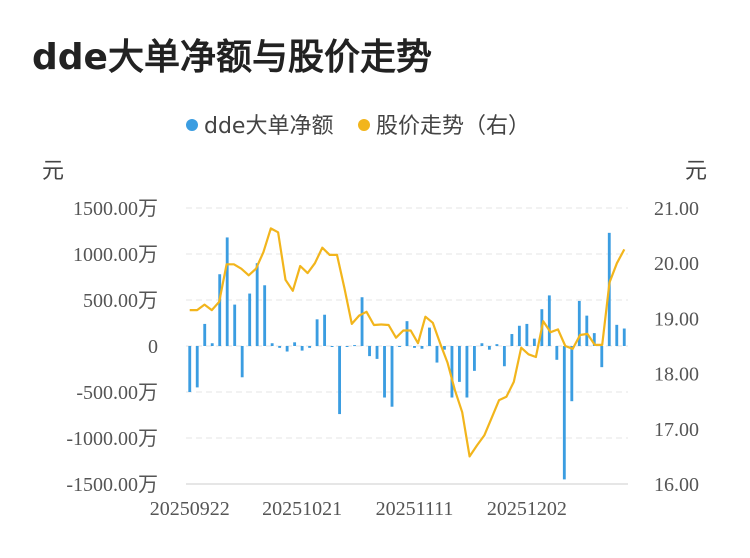 This screenshot has width=750, height=558. I want to click on left-unit-label: 元, so click(53, 171).